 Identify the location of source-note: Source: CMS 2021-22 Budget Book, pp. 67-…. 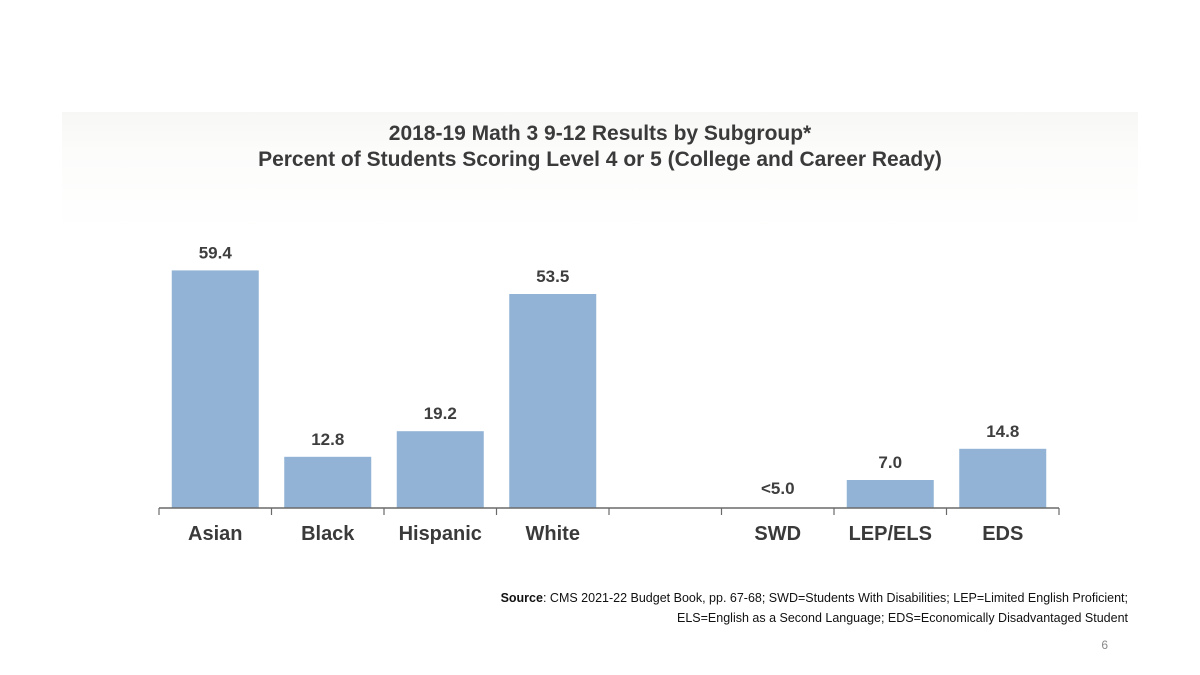
(748, 608).